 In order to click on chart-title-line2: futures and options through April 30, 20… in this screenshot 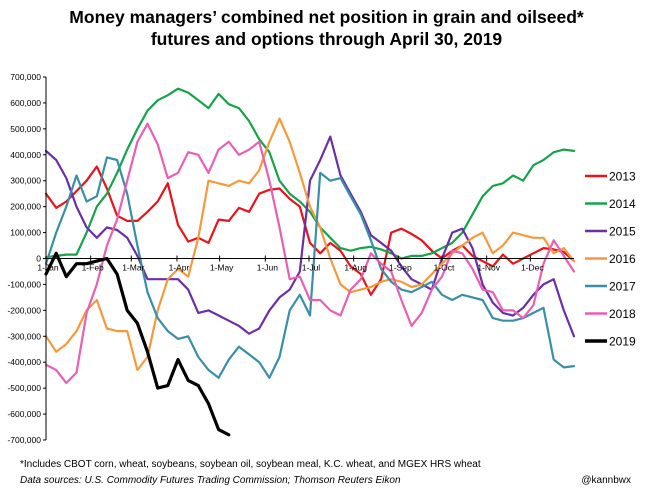, I will do `click(326, 39)`.